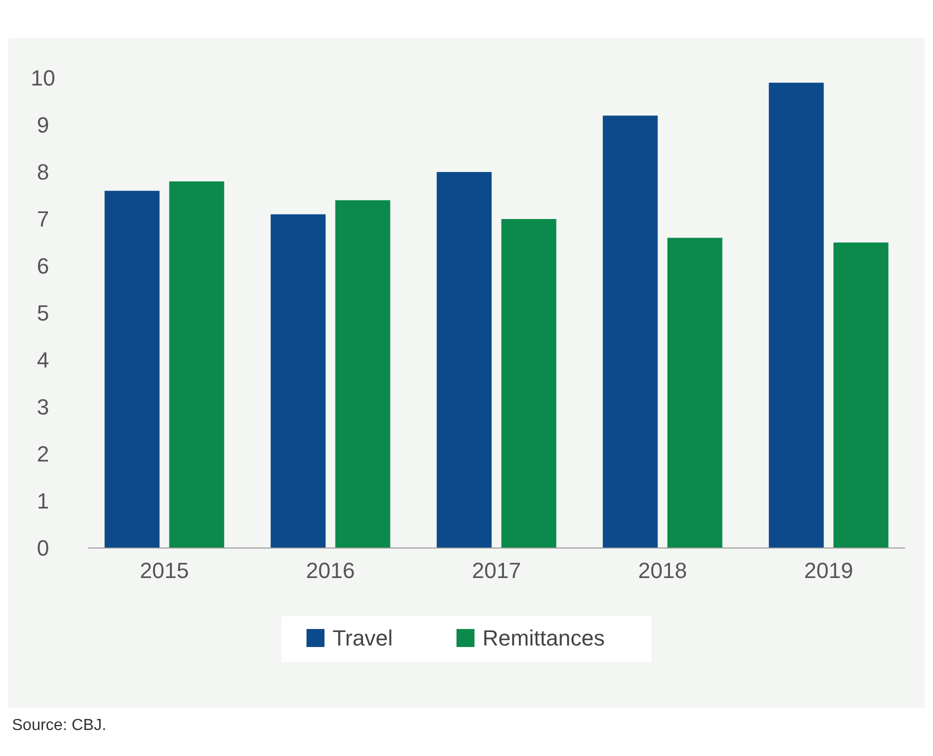 The width and height of the screenshot is (933, 756). What do you see at coordinates (43, 548) in the screenshot?
I see `y-tick-label: 0` at bounding box center [43, 548].